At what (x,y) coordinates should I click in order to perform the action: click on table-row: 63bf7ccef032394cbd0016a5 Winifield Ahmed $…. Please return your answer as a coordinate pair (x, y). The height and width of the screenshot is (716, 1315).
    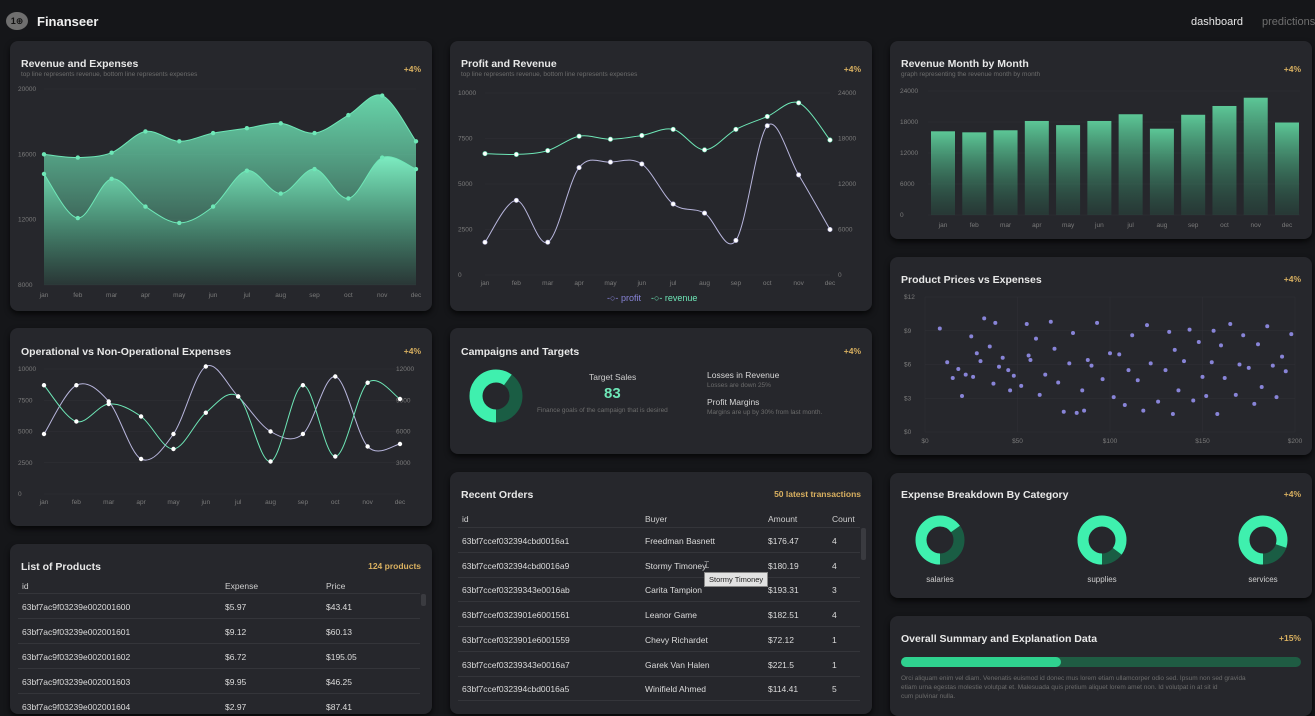
    Looking at the image, I should click on (659, 689).